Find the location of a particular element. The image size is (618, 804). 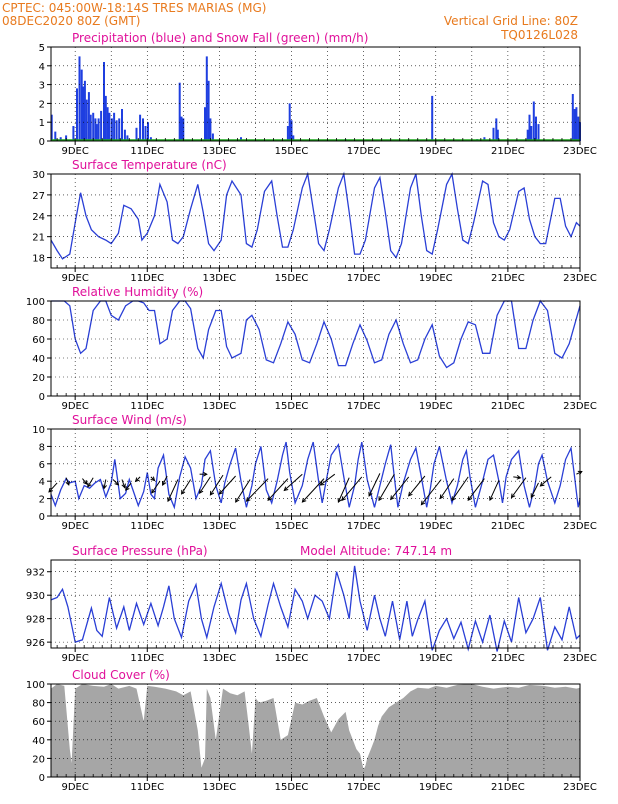

pressure-line is located at coordinates (315, 608).